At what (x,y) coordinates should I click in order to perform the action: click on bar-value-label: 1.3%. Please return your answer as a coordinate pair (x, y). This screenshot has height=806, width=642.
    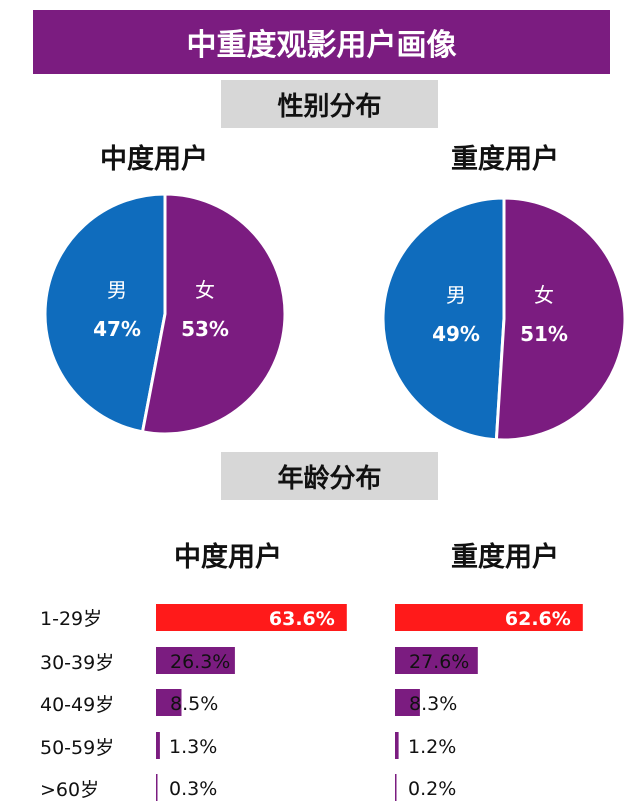
    Looking at the image, I should click on (193, 747).